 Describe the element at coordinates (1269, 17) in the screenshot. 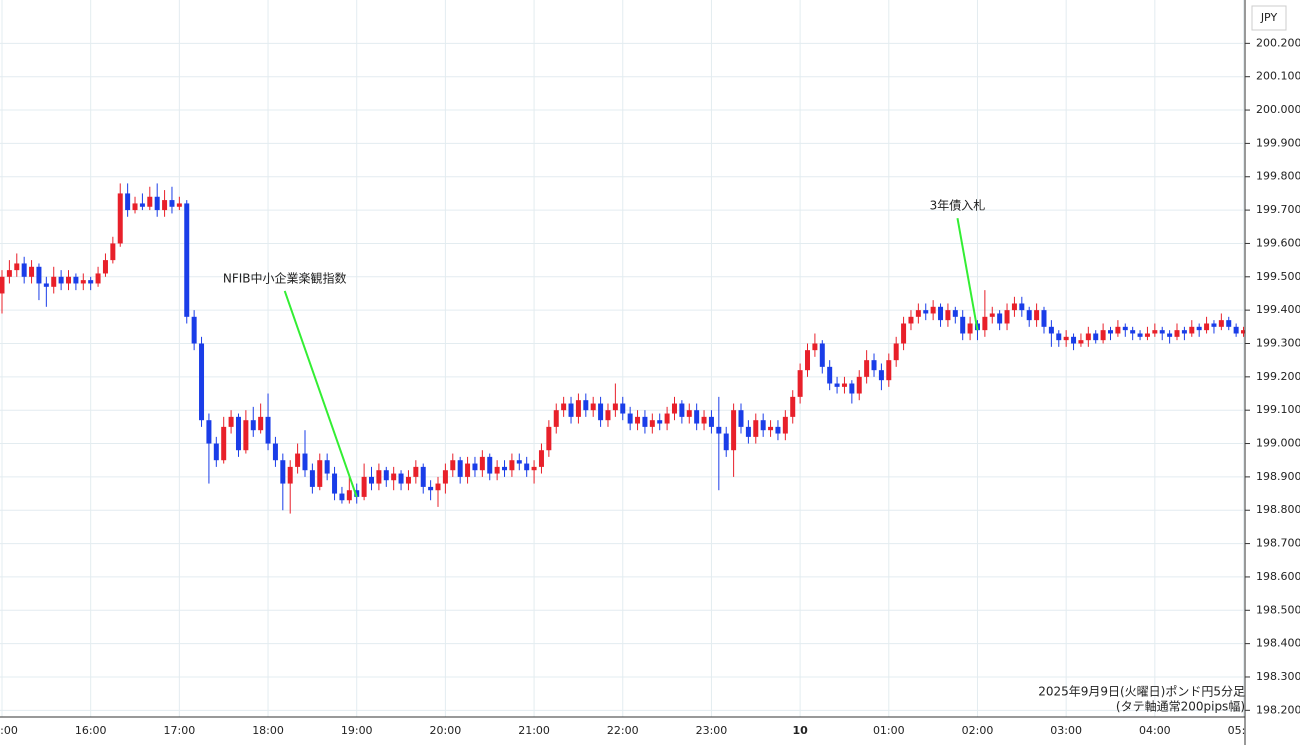

I see `y-axis-label: JPY` at that location.